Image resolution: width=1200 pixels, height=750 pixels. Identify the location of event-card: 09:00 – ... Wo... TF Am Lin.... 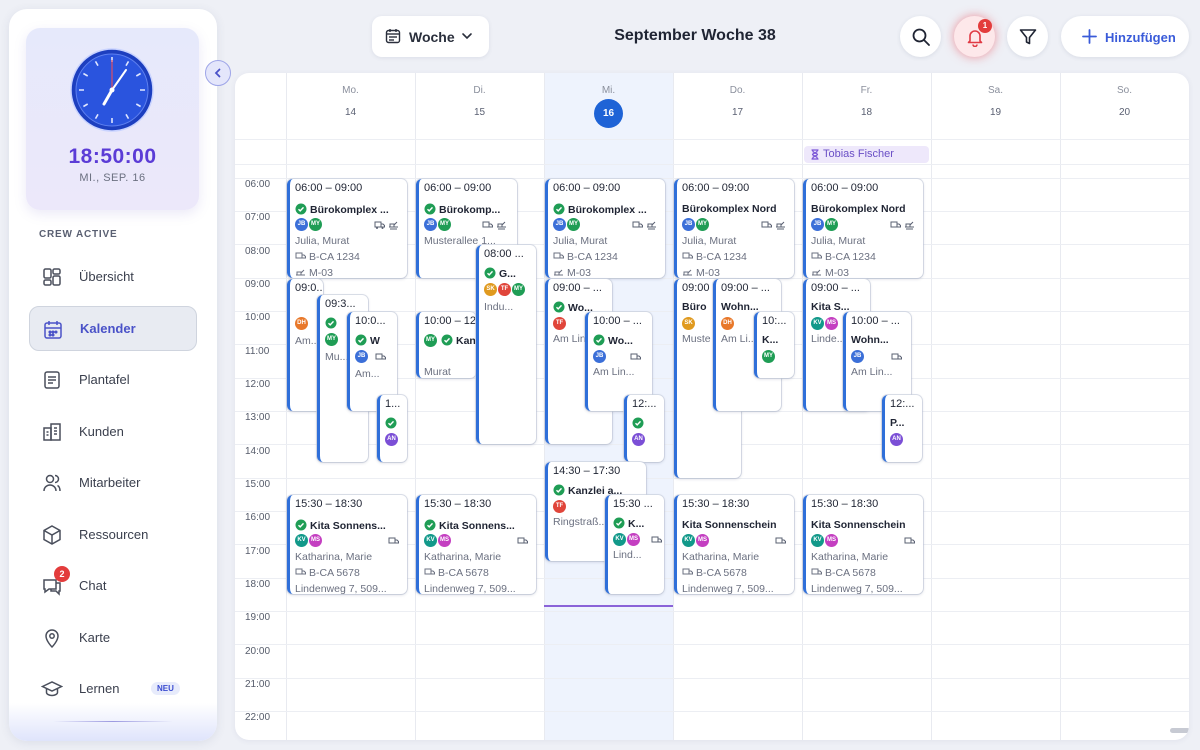
(578, 361).